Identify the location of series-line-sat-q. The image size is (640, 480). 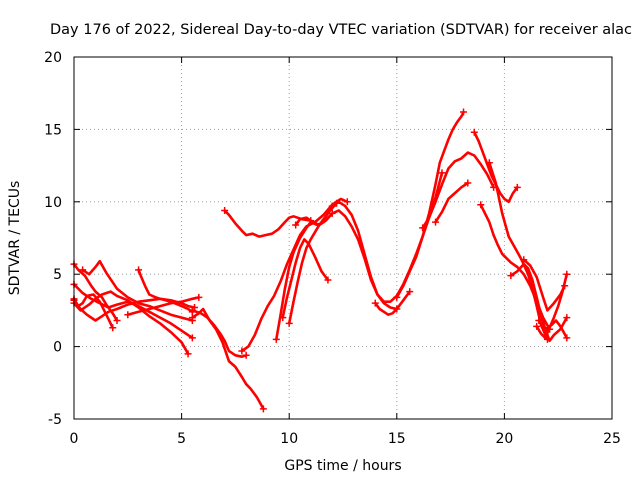
(387, 237).